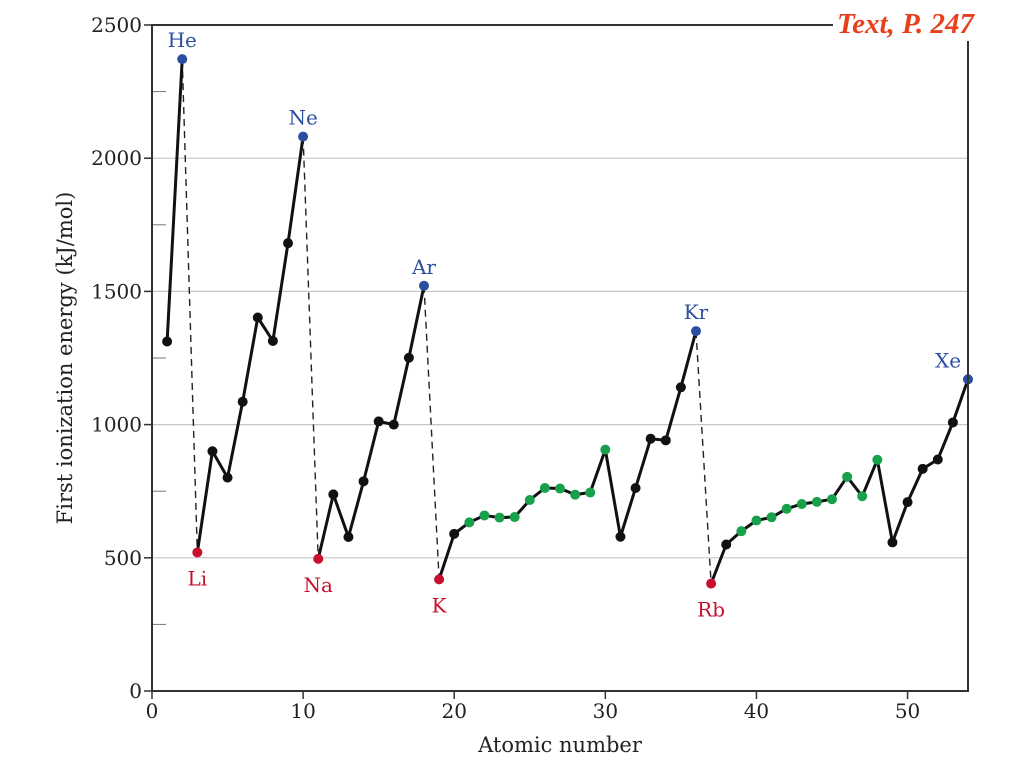  What do you see at coordinates (302, 711) in the screenshot?
I see `x-tick-label: 10` at bounding box center [302, 711].